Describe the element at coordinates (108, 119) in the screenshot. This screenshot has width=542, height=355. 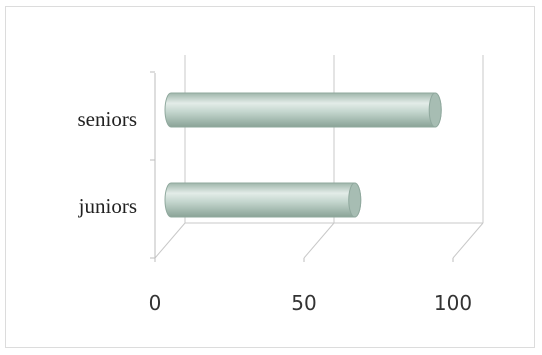
I see `category-label-seniors: seniors` at that location.